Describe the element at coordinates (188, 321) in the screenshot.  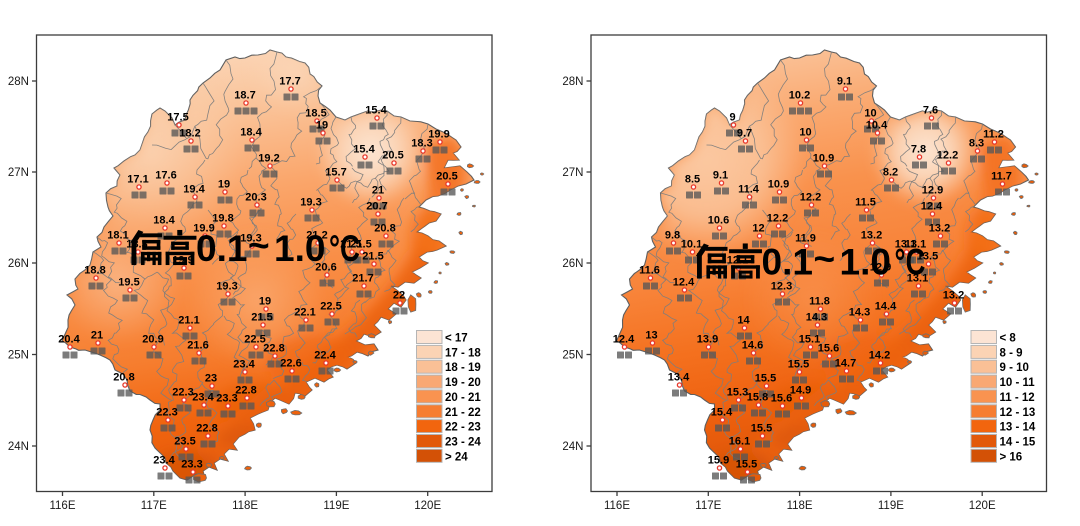
I see `svg-text: 21.1` at that location.